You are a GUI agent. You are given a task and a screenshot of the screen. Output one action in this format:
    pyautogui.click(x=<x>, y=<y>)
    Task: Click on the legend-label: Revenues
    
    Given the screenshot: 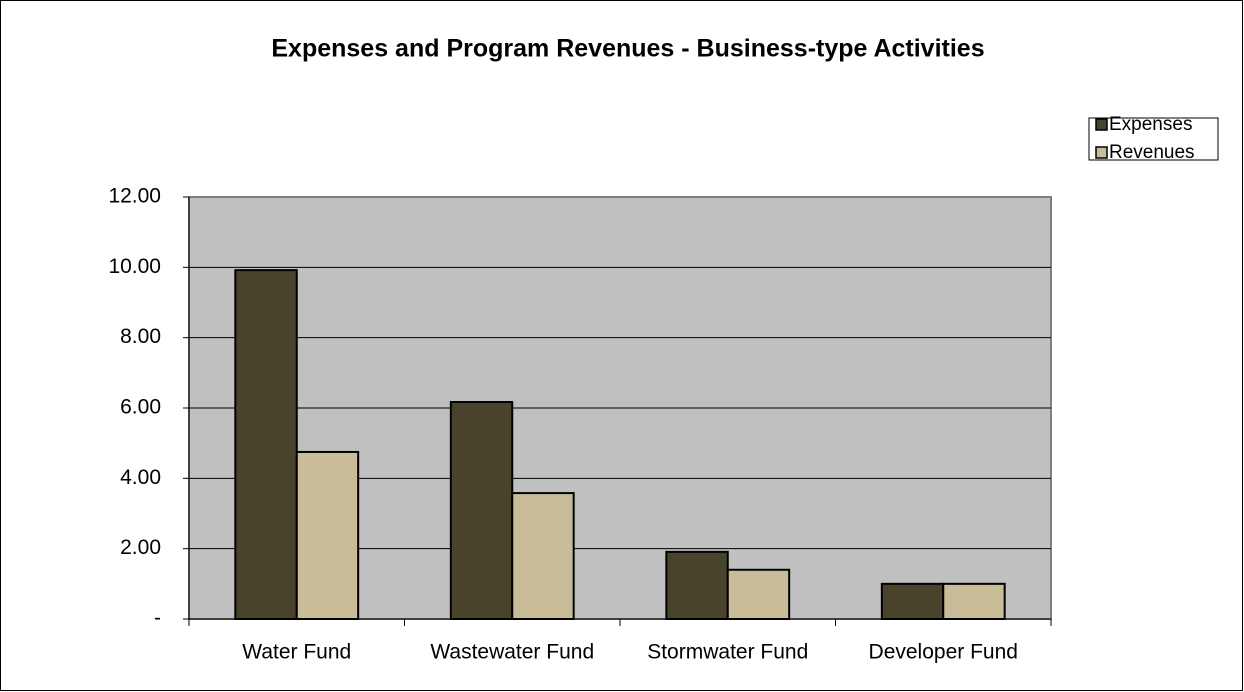 What is the action you would take?
    pyautogui.click(x=1152, y=152)
    